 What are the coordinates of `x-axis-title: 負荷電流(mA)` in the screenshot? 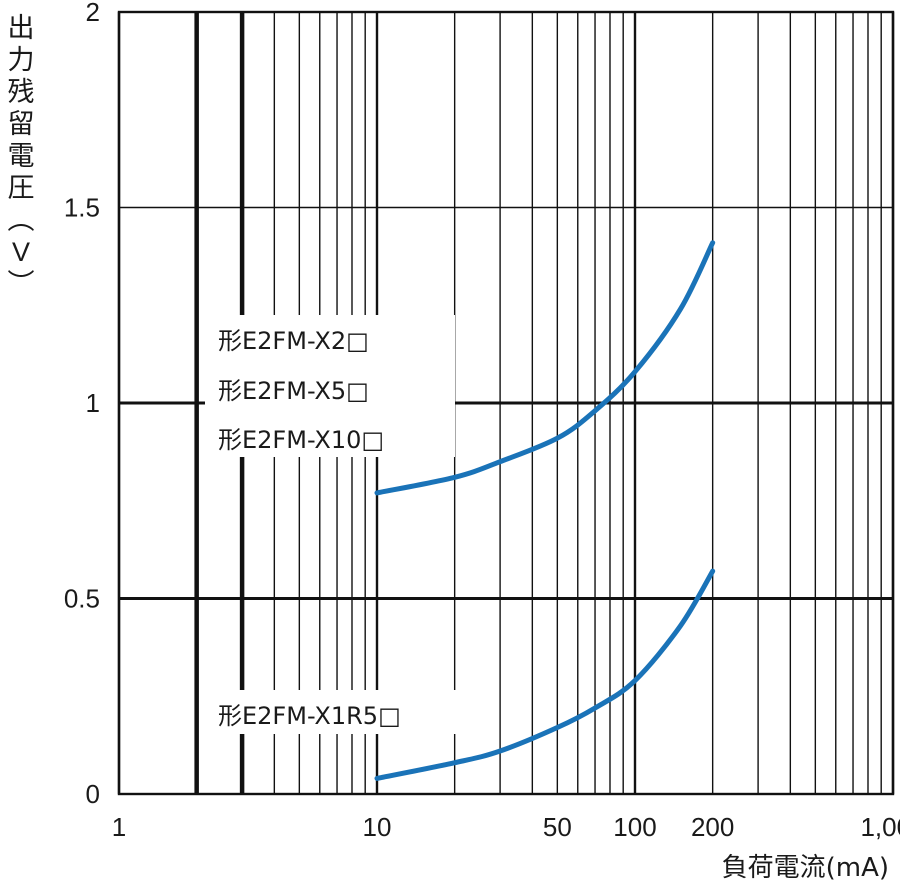 It's located at (805, 868).